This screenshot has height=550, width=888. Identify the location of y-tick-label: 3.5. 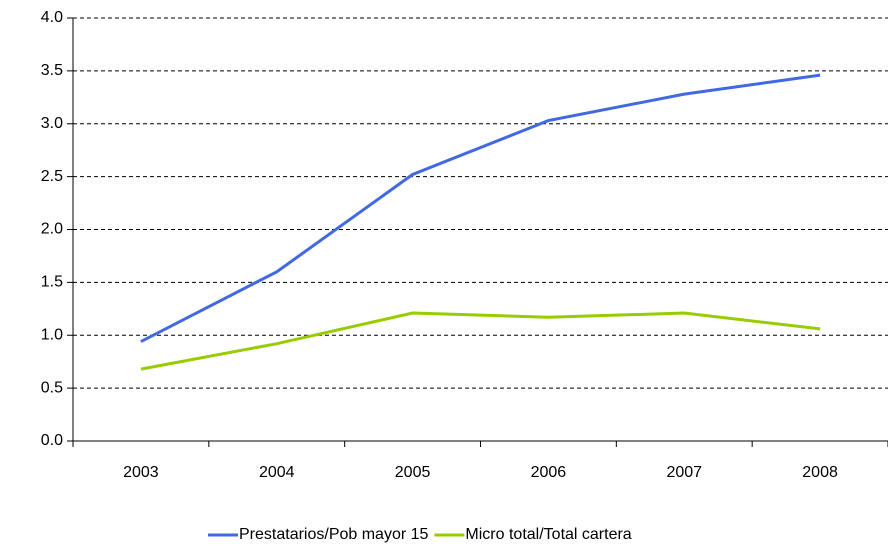
(52, 70).